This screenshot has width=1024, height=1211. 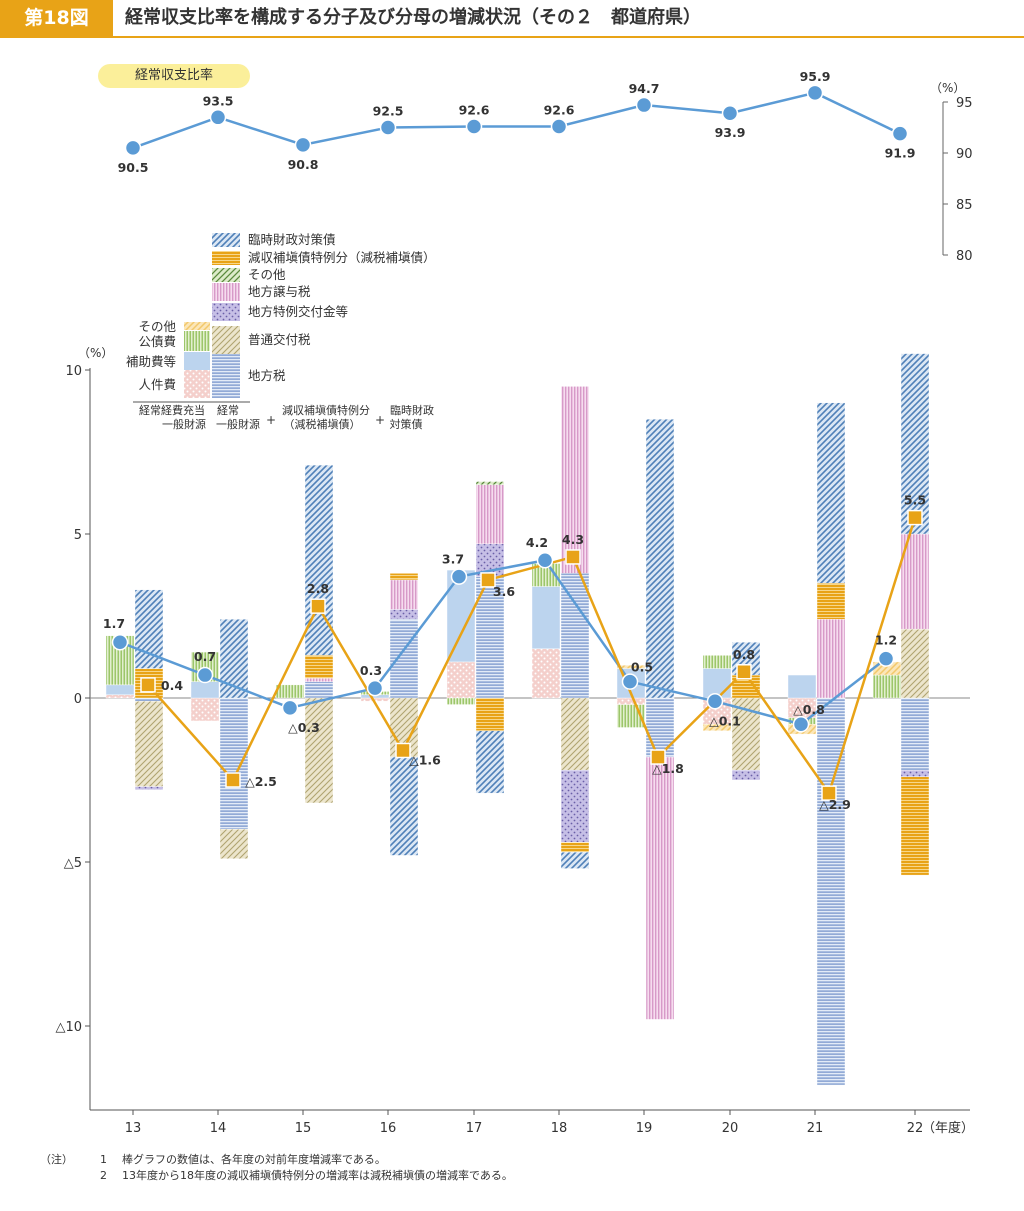 What do you see at coordinates (205, 656) in the screenshot?
I see `numerator-value-label: 0.7` at bounding box center [205, 656].